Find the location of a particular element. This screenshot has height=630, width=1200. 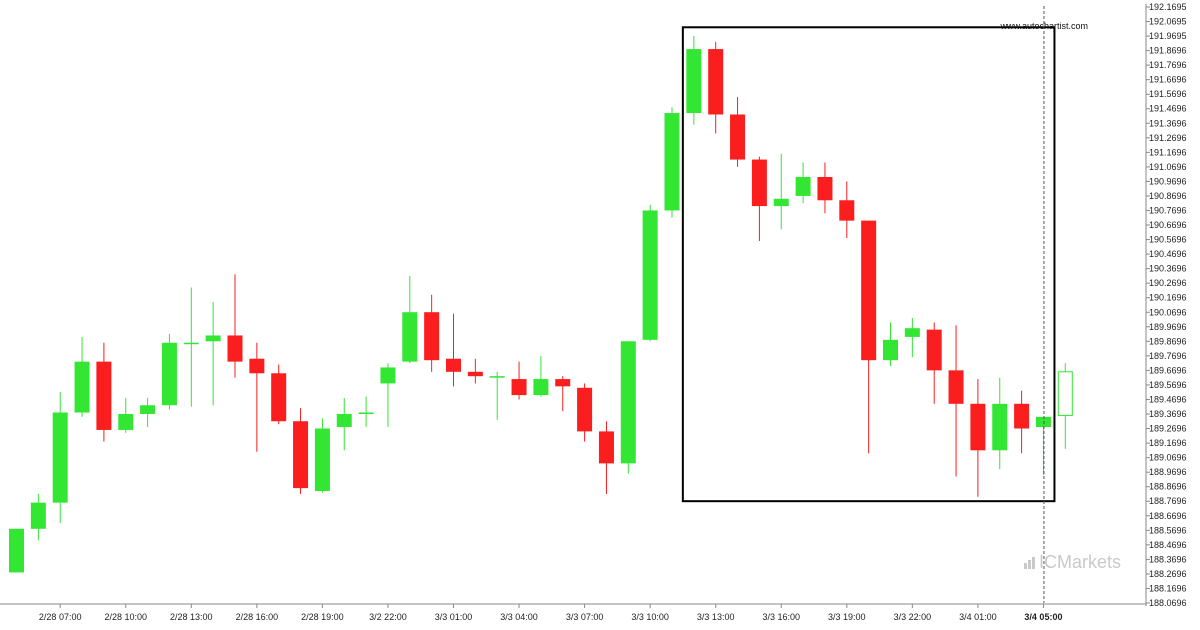

icmarkets-logo: ICMarkets is located at coordinates (1072, 563).